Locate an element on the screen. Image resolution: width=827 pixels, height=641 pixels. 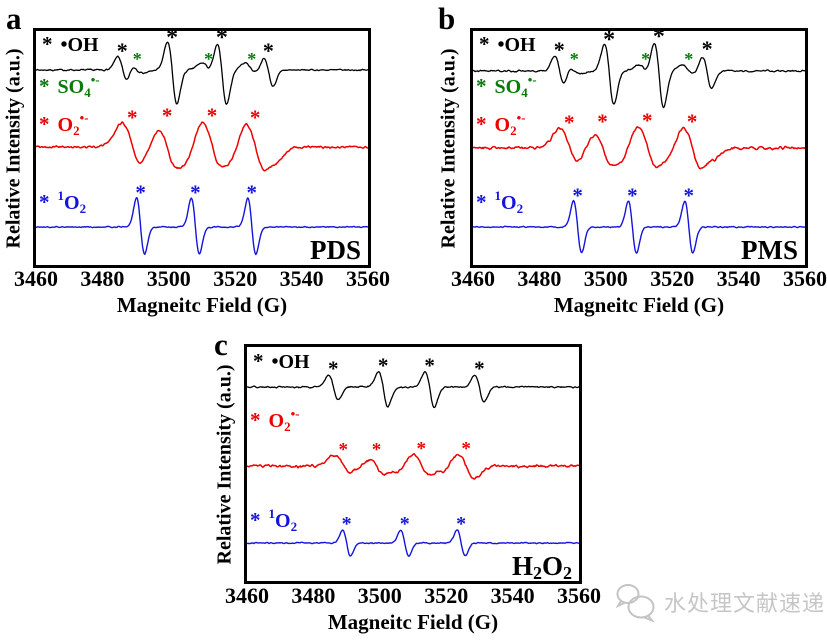
panel-b-y-axis-title-text: Relative Intensity (a.u.) is located at coordinates (448, 148).